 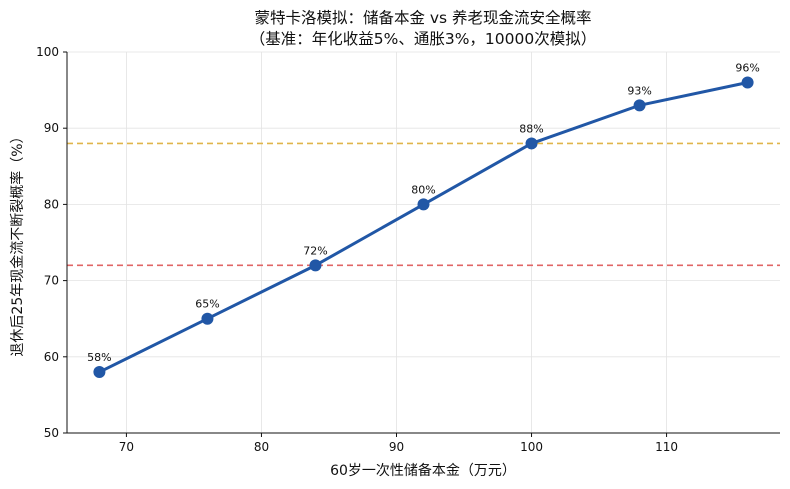 What do you see at coordinates (17, 242) in the screenshot?
I see `y-axis-label: 退休后25年现金流不断裂概率（%）` at bounding box center [17, 242].